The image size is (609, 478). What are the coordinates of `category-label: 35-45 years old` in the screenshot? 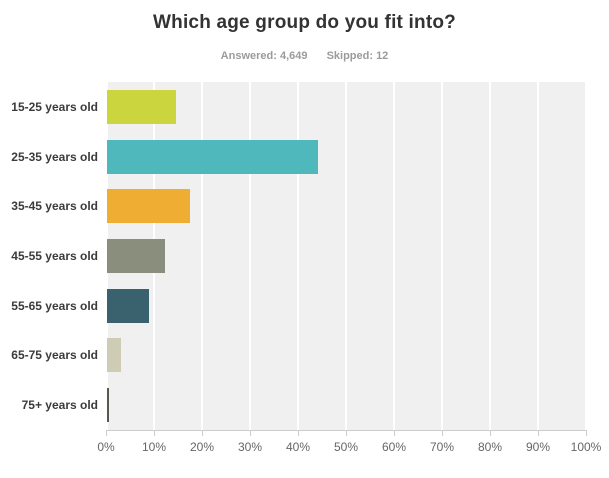 It's located at (54, 206).